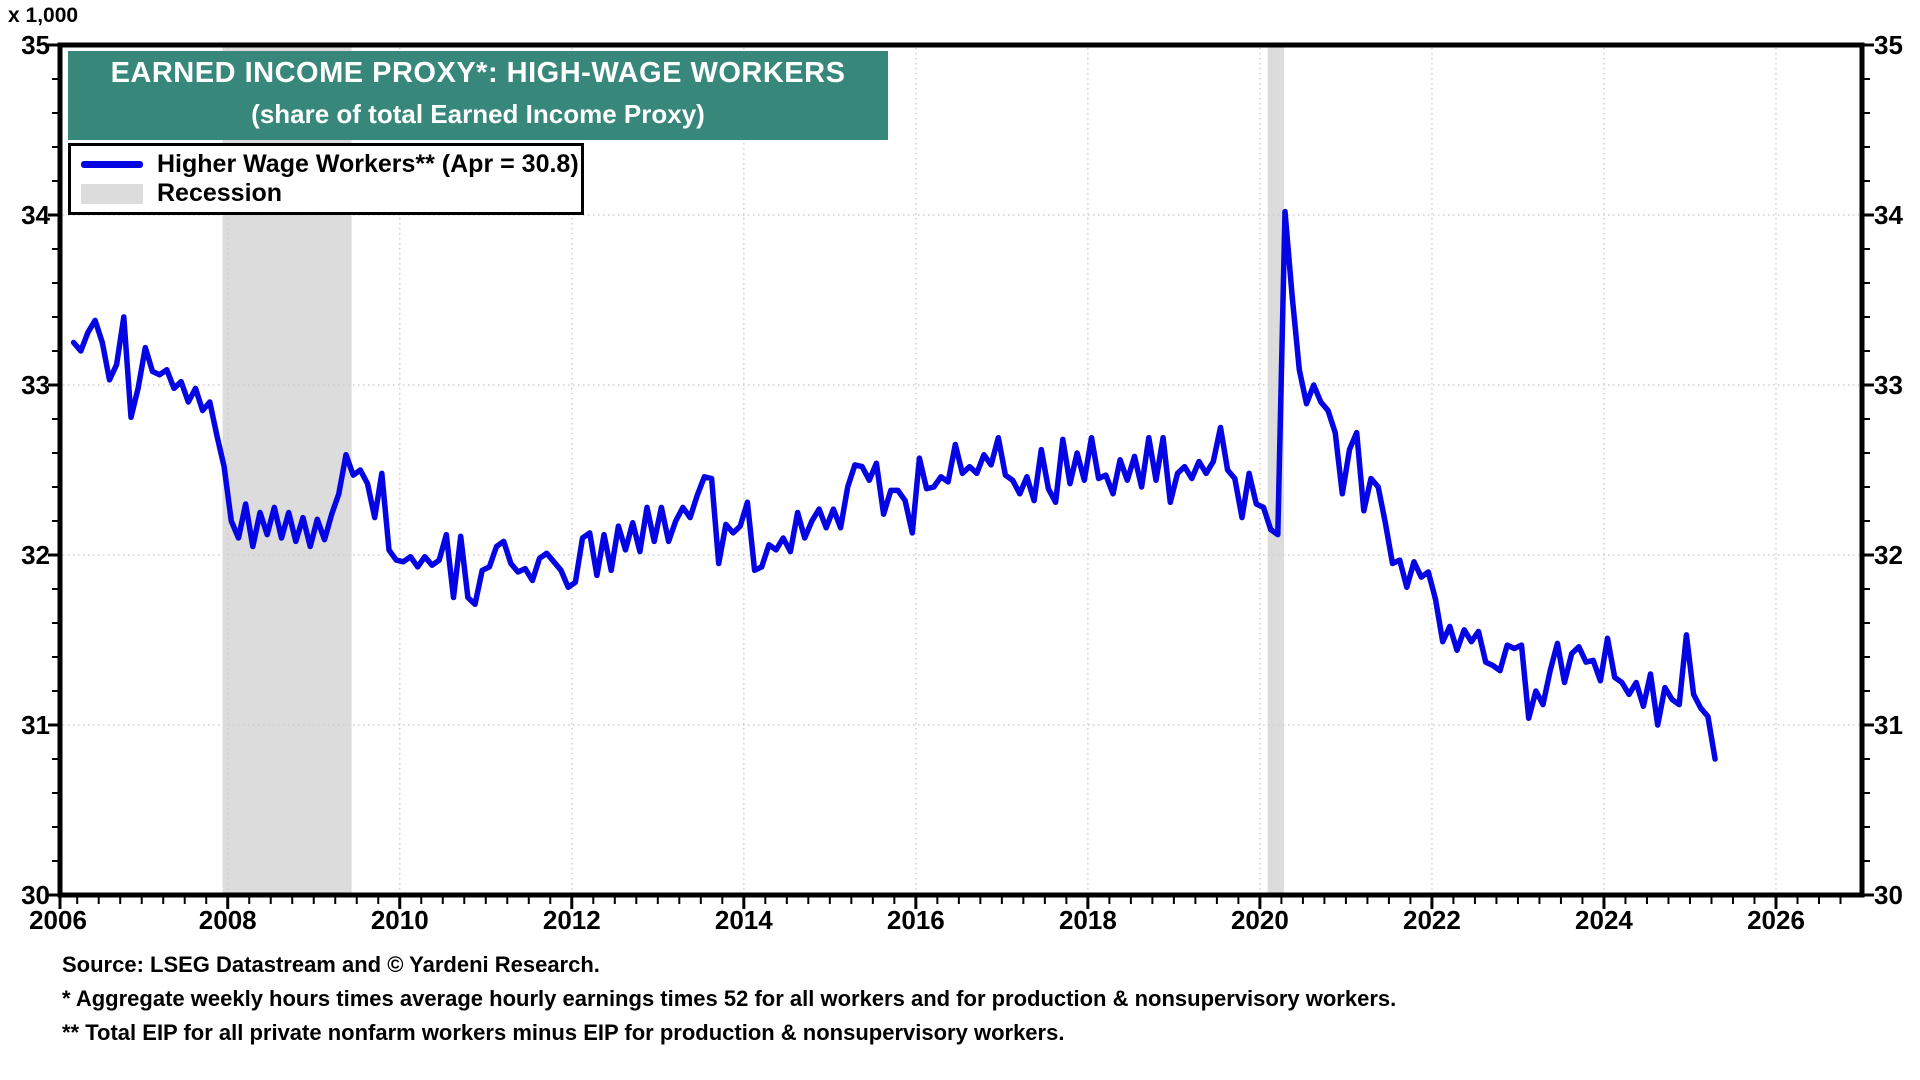  What do you see at coordinates (112, 193) in the screenshot?
I see `recession-swatch` at bounding box center [112, 193].